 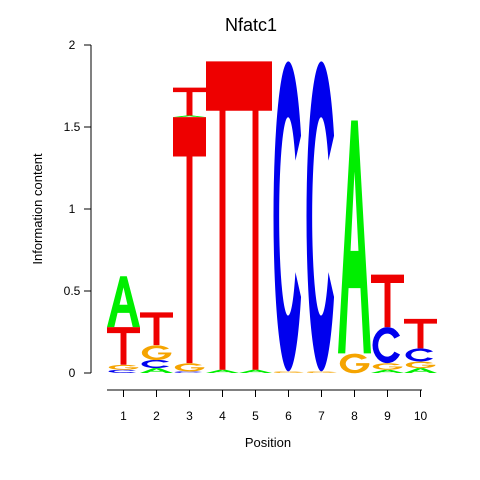 I want to click on x-tick-label: 9, so click(x=387, y=416).